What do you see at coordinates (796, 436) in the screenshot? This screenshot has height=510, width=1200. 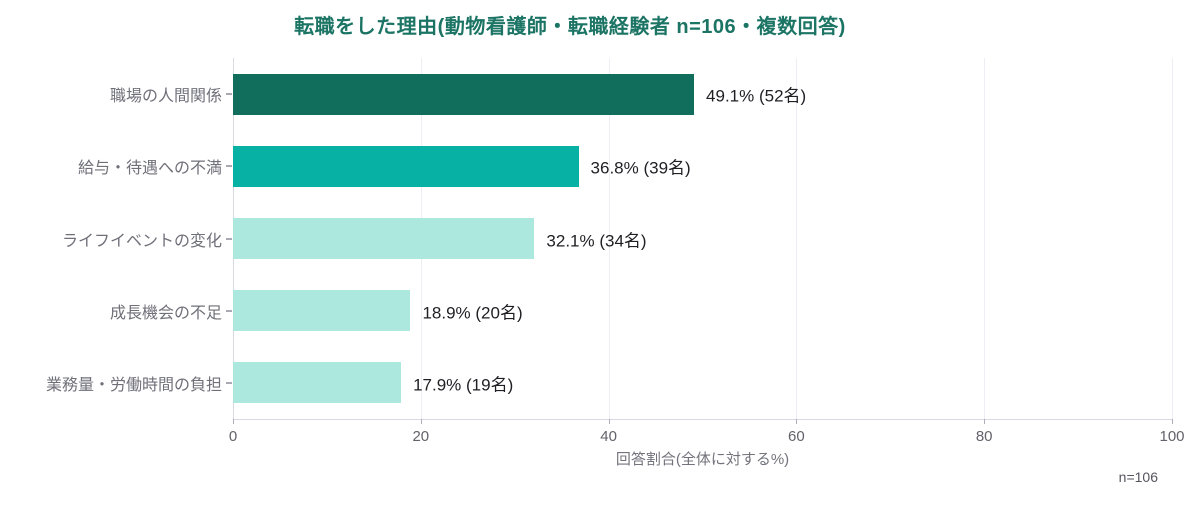 I see `x-tick-label: 60` at bounding box center [796, 436].